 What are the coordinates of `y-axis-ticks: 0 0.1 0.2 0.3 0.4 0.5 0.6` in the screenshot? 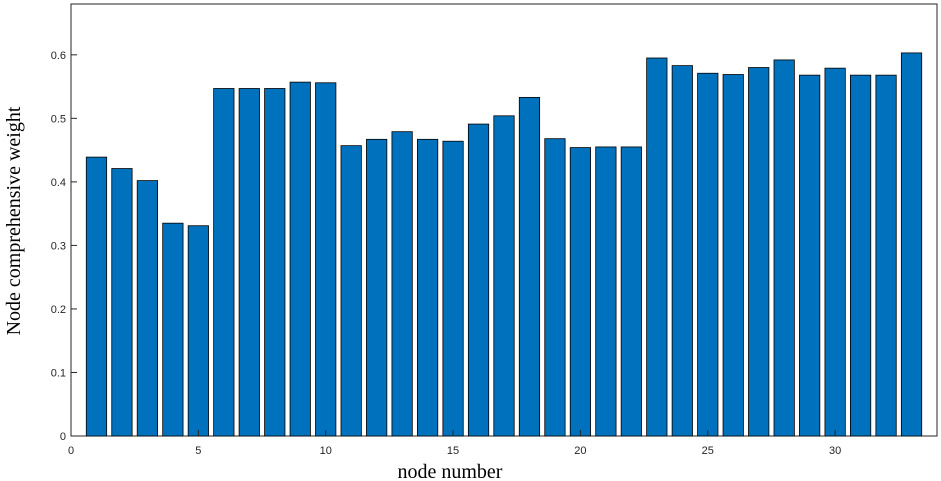 It's located at (64, 246).